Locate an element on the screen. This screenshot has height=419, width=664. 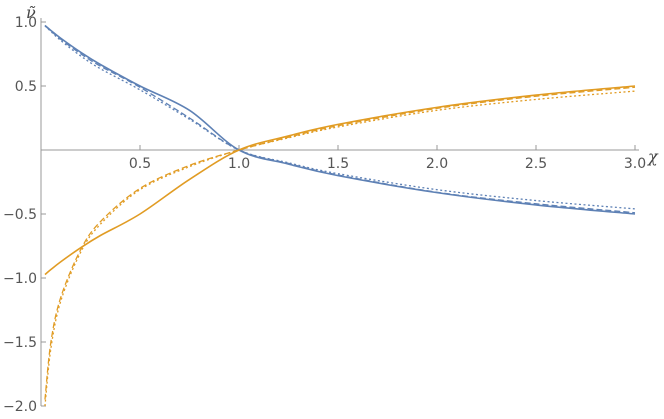
y-tick-label: −1.5 is located at coordinates (20, 343).